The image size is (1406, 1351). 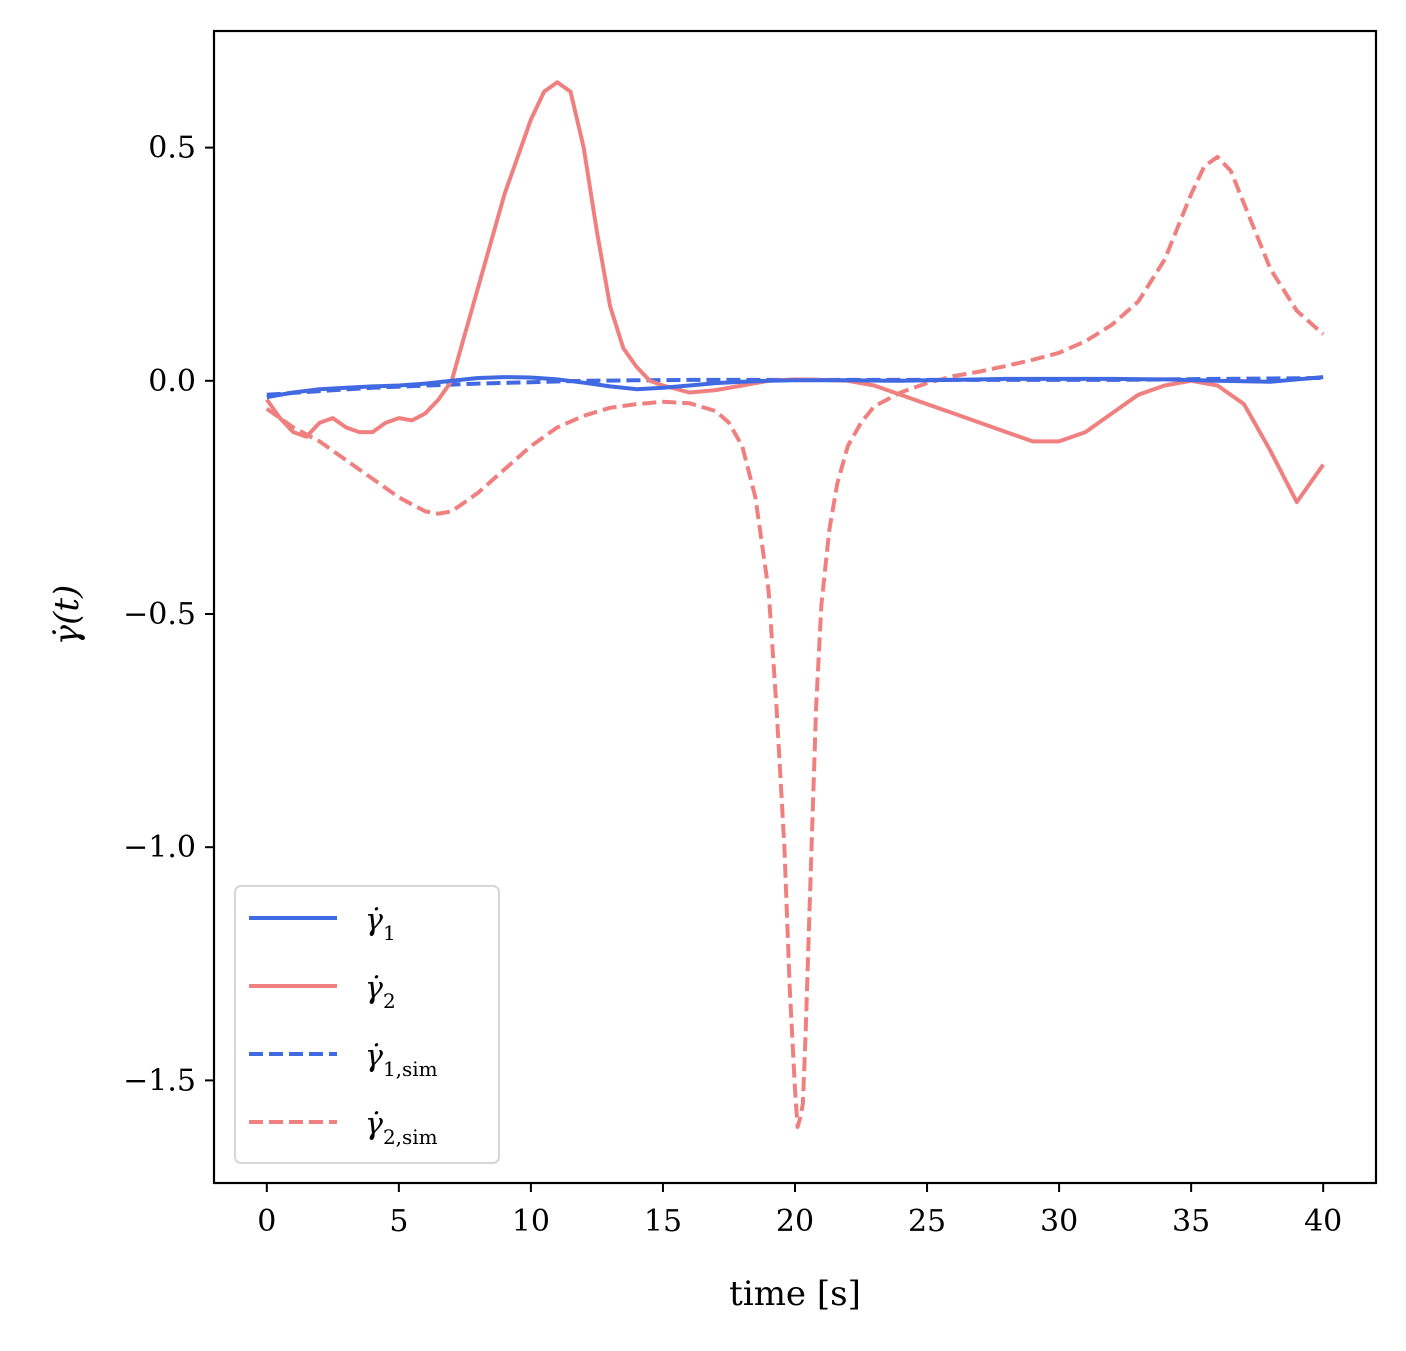 What do you see at coordinates (159, 614) in the screenshot?
I see `y-tick-label: −0.5` at bounding box center [159, 614].